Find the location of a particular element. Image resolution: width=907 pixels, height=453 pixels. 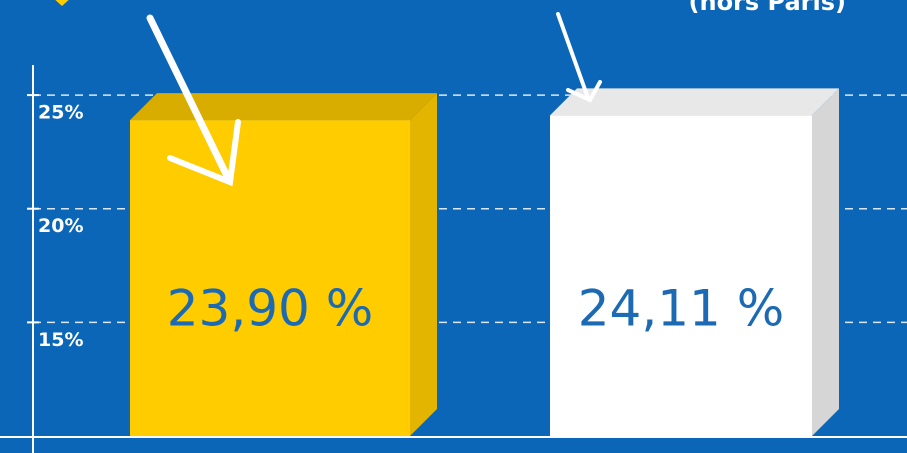

value-label: 23,90 % is located at coordinates (270, 309).